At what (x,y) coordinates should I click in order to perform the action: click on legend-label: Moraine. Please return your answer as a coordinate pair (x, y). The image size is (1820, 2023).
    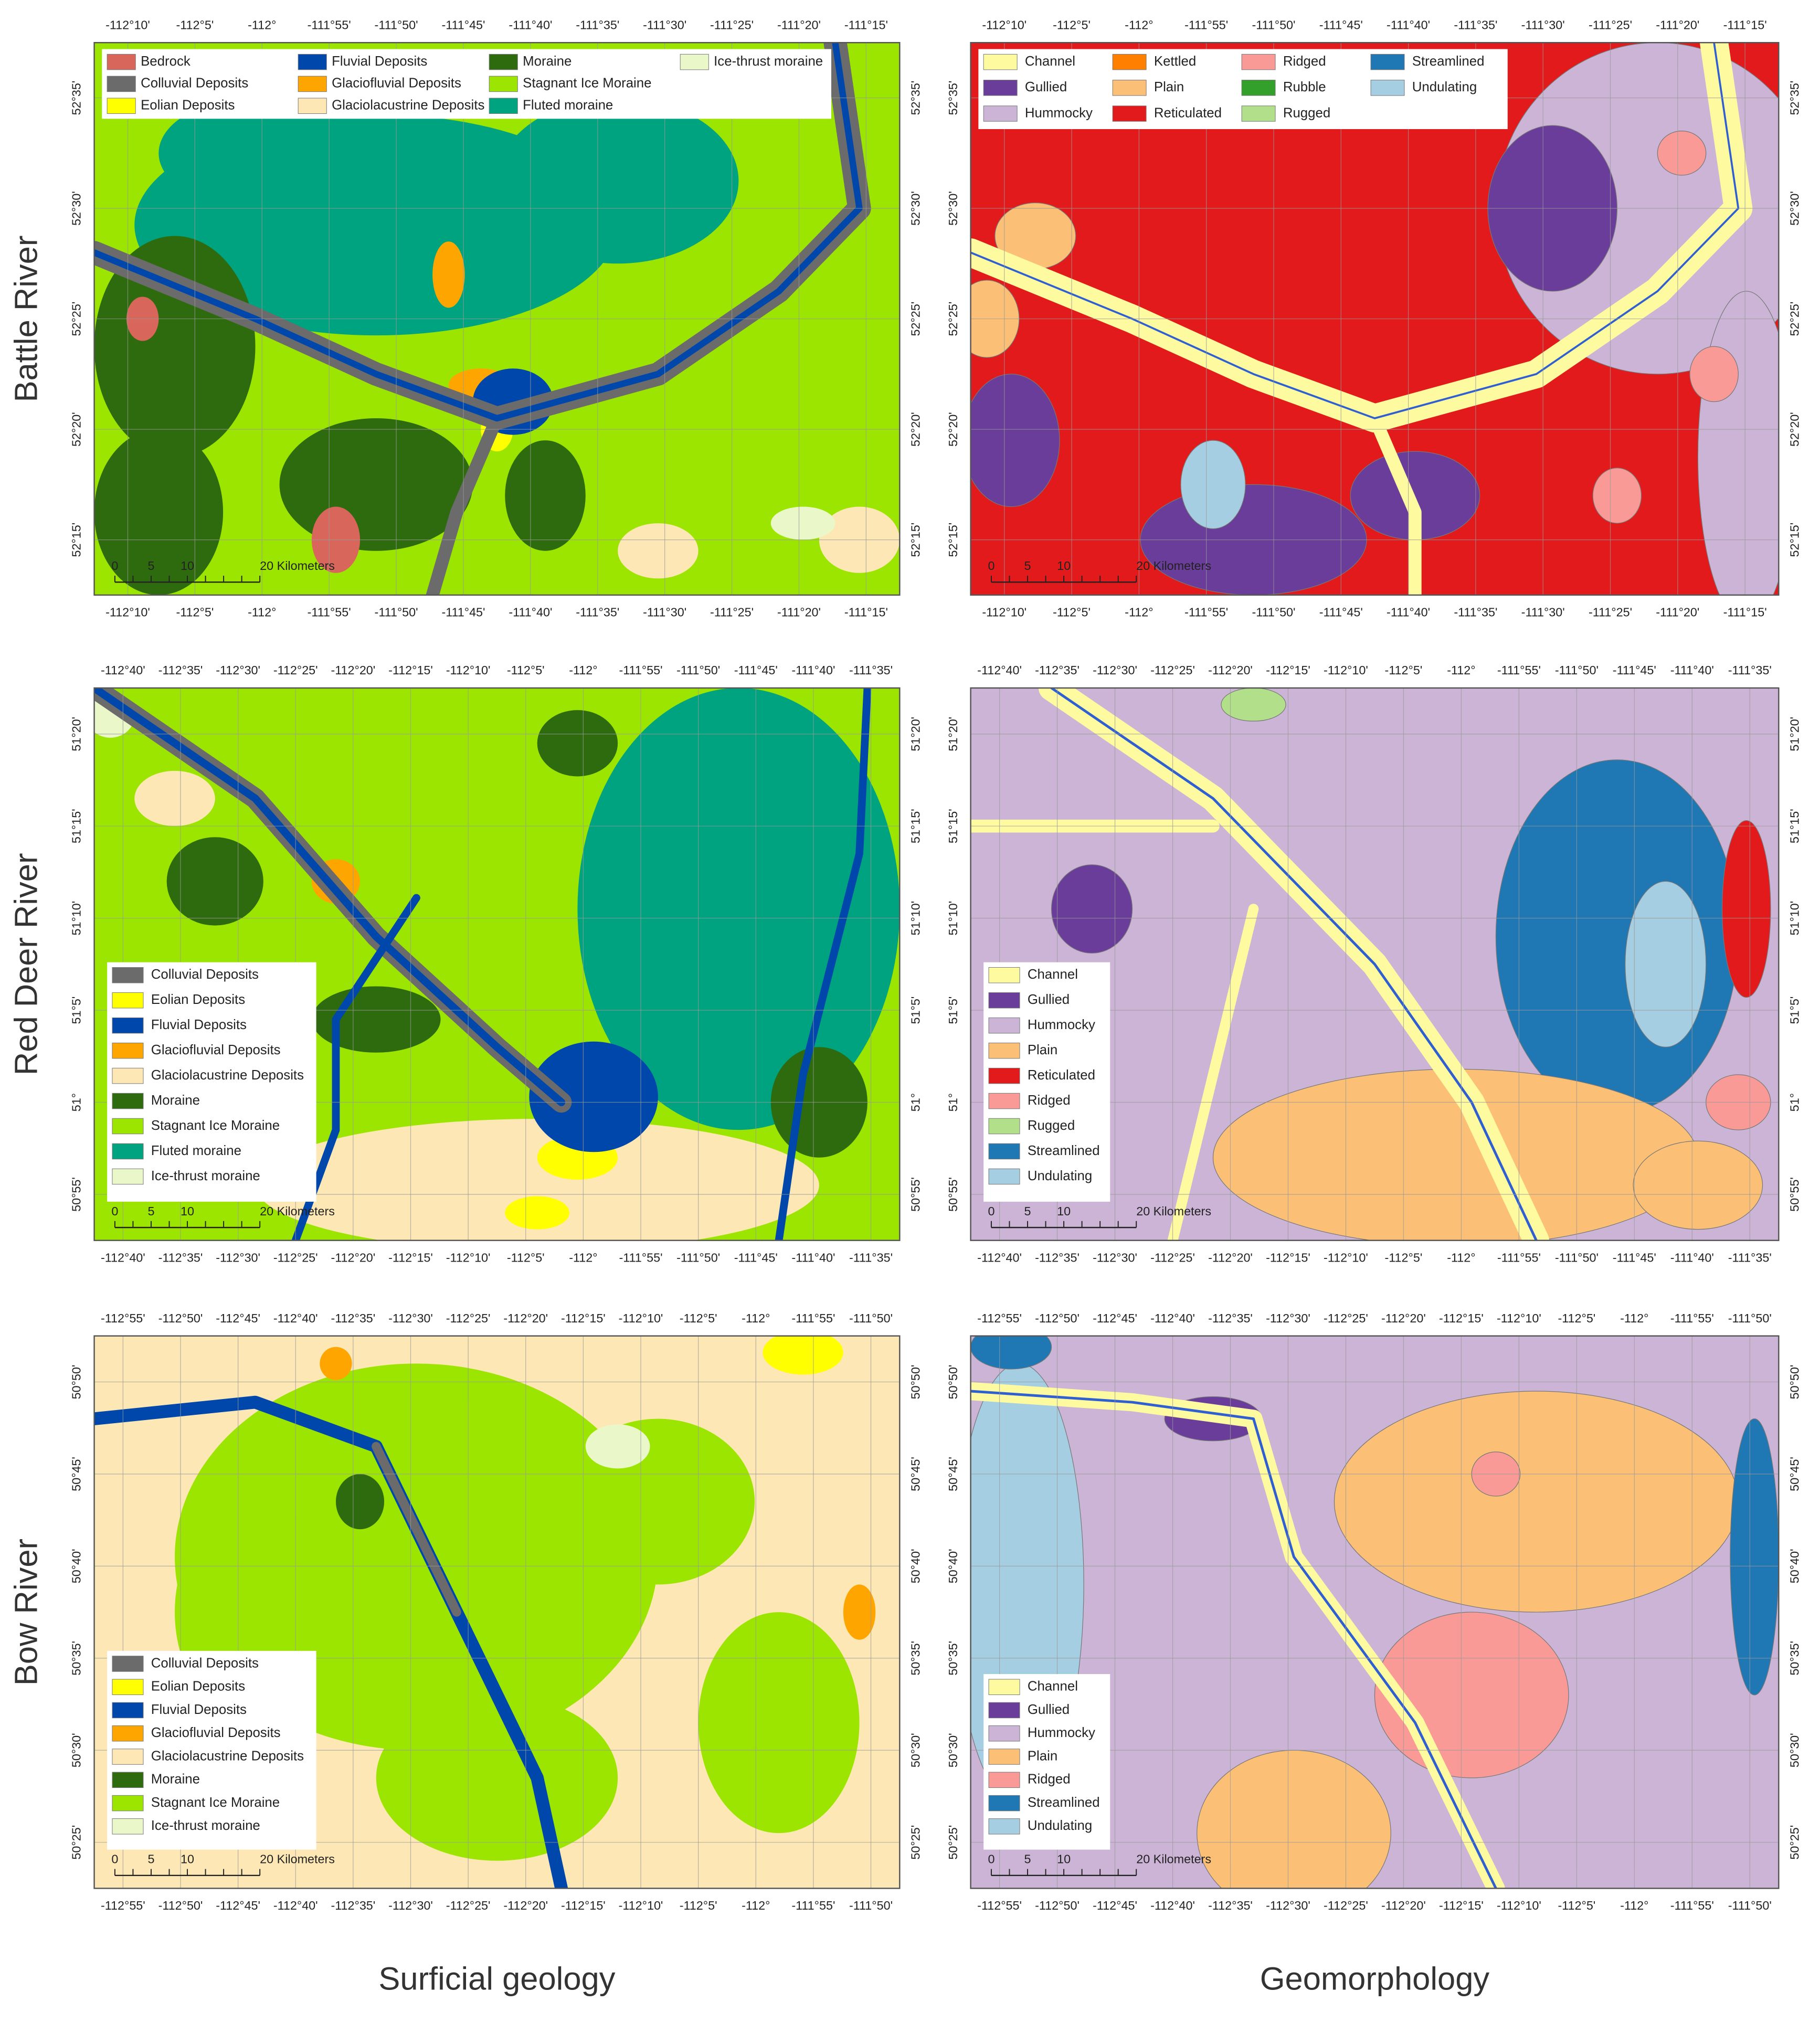
    Looking at the image, I should click on (175, 1779).